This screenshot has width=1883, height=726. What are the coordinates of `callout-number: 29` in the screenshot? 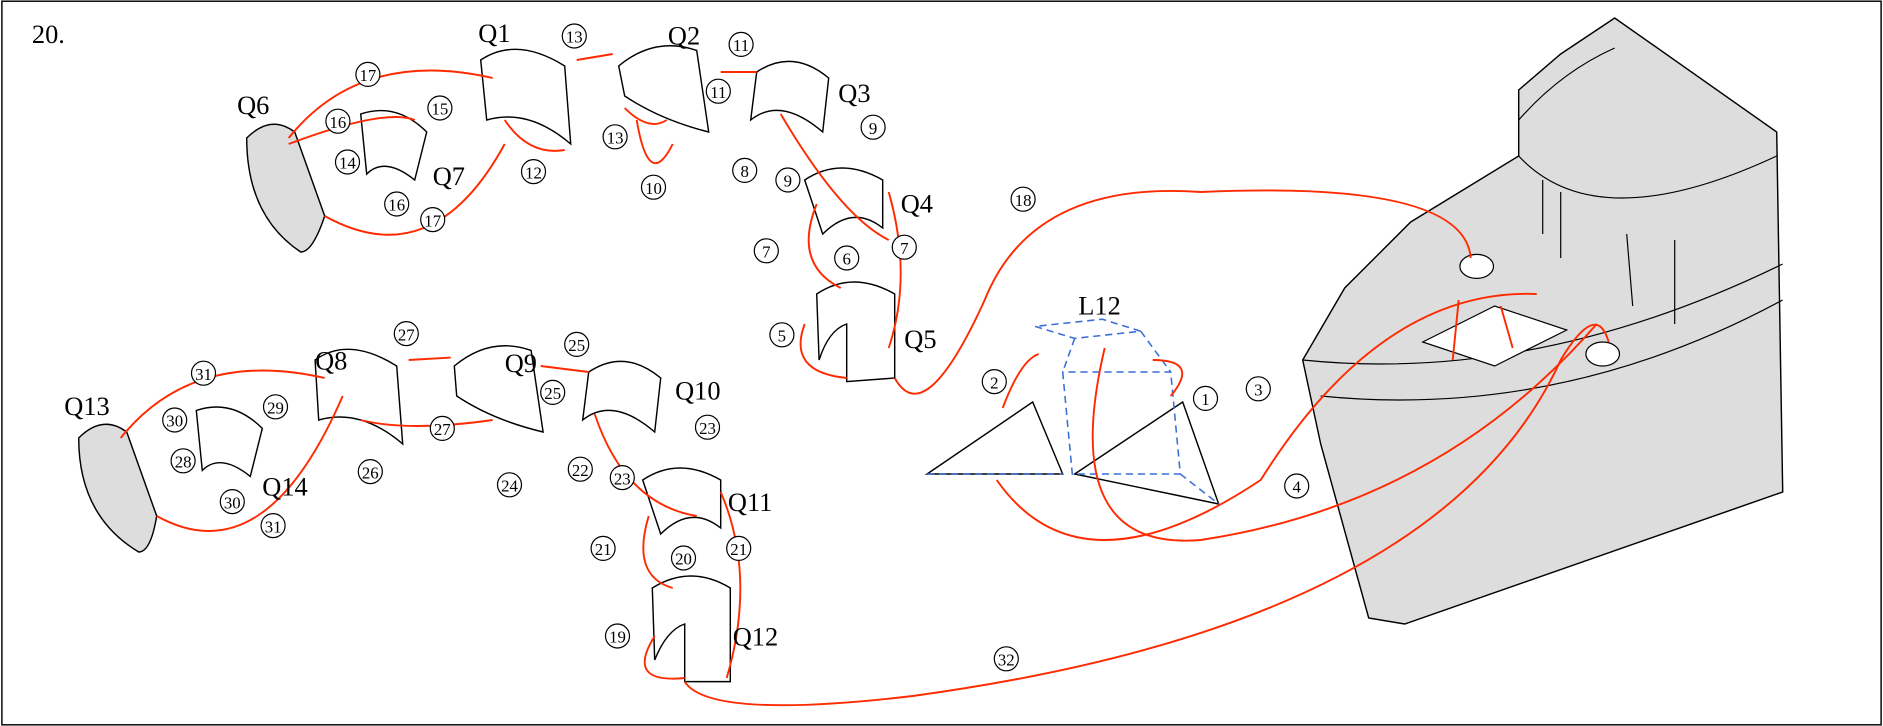 It's located at (275, 408).